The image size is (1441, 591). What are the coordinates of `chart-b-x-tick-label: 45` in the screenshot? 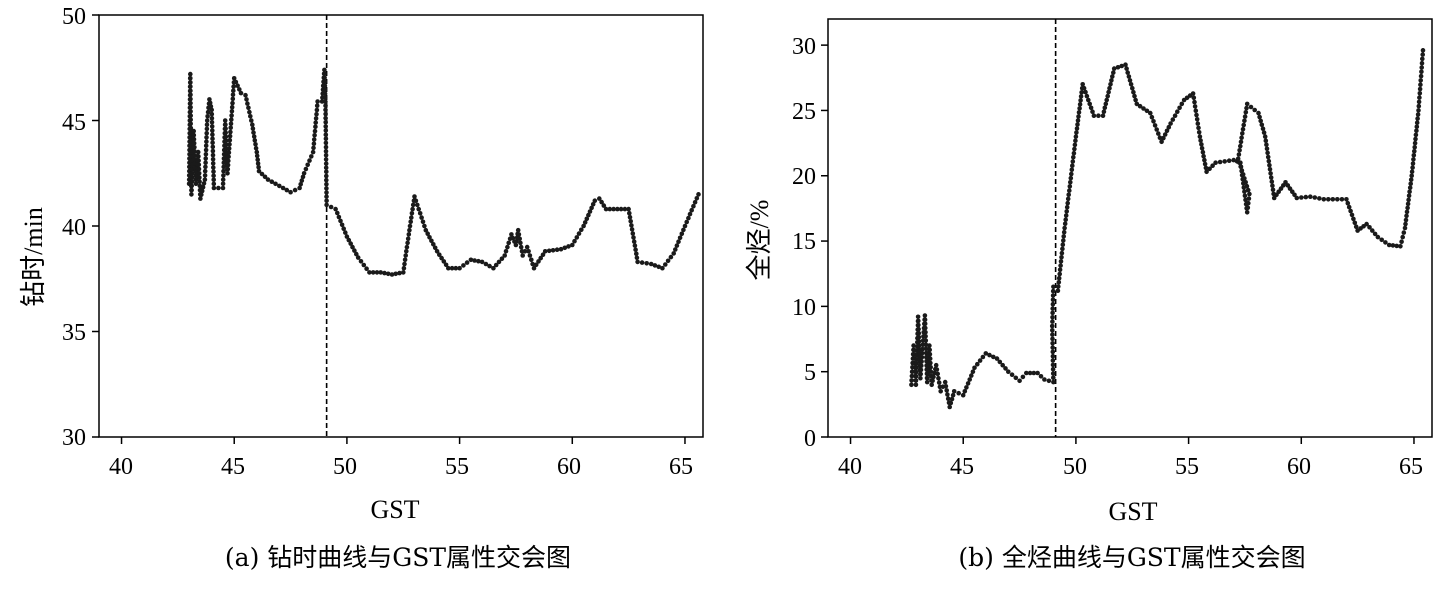 It's located at (962, 467).